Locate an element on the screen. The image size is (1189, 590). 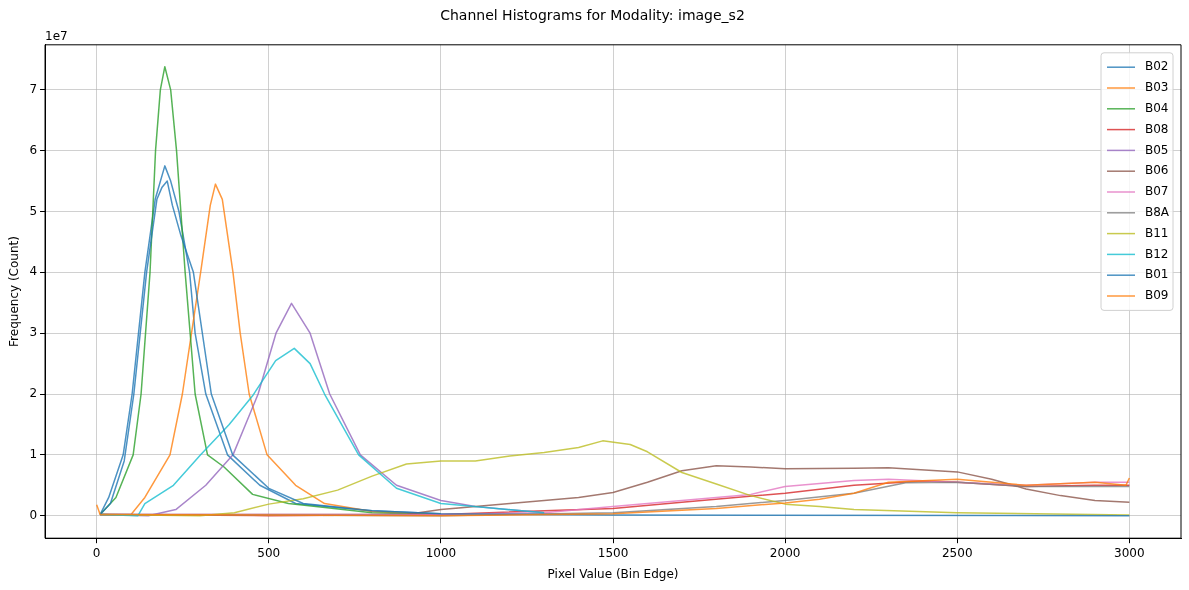
x-tick-label: 2500 is located at coordinates (957, 552).